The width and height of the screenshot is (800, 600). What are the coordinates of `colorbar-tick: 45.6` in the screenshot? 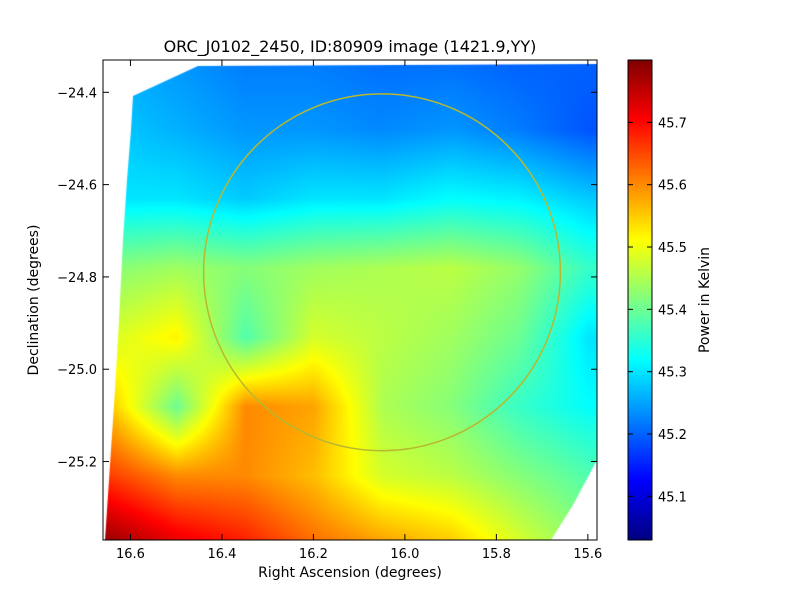 It's located at (657, 186).